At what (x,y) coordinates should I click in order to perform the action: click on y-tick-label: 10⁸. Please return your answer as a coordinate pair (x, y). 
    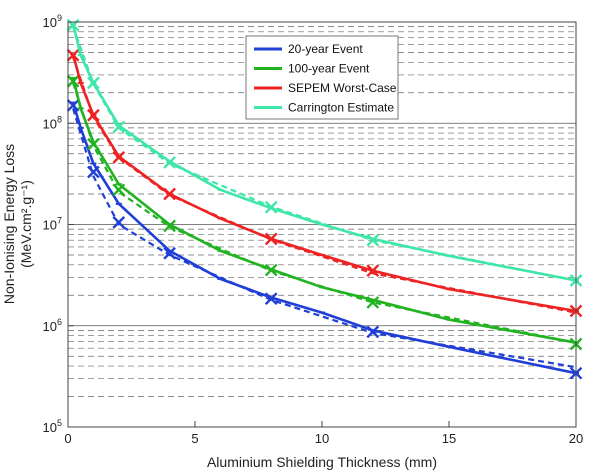
    Looking at the image, I should click on (52, 122).